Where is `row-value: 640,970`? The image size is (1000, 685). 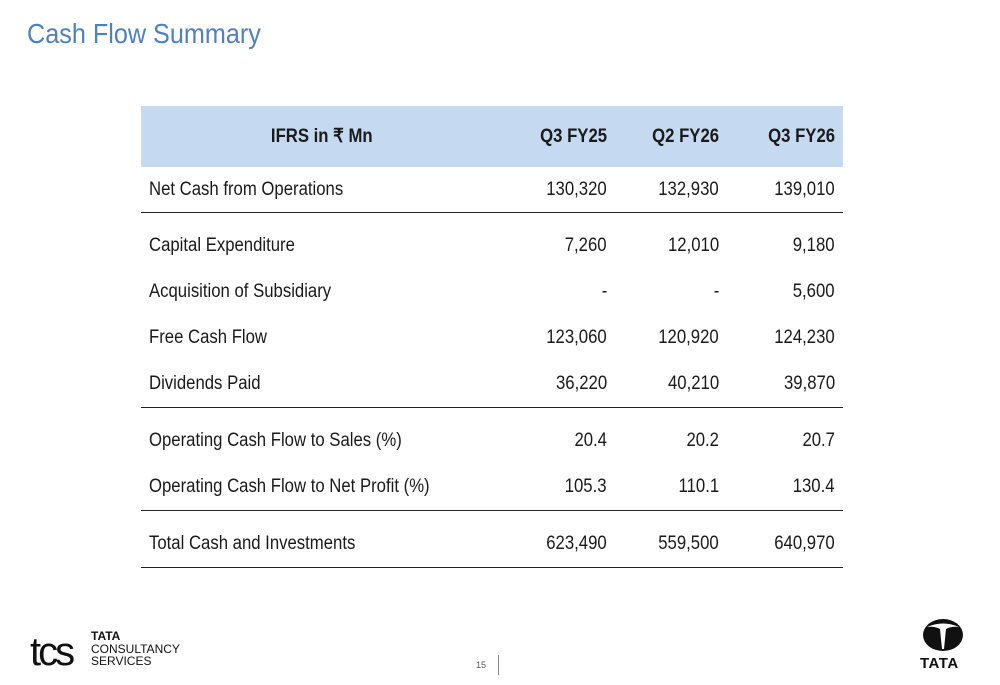 row-value: 640,970 is located at coordinates (804, 543).